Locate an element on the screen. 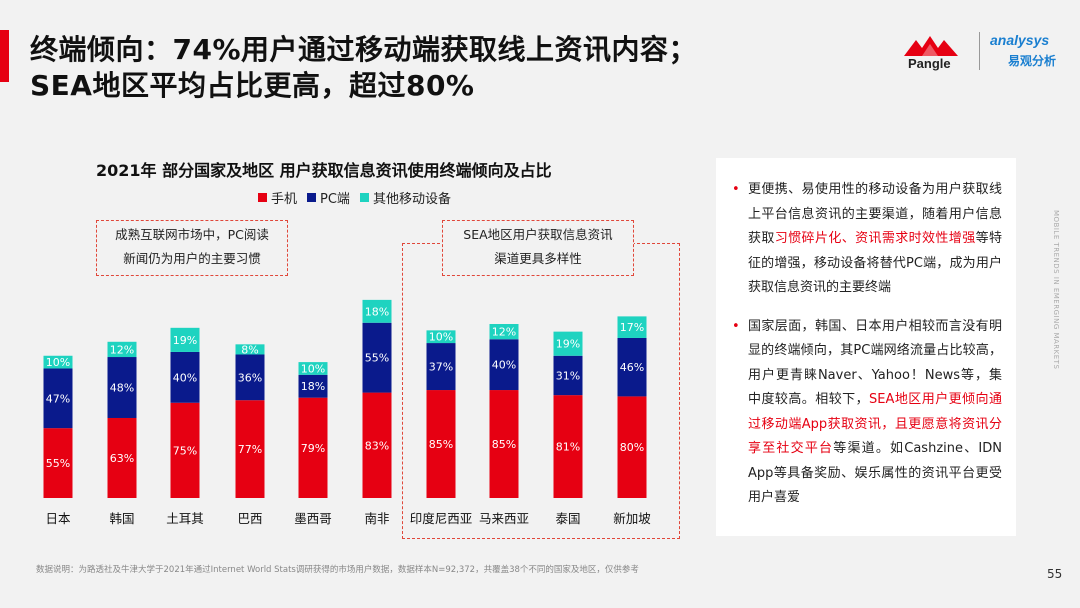  data-label-pc: 18% is located at coordinates (313, 386).